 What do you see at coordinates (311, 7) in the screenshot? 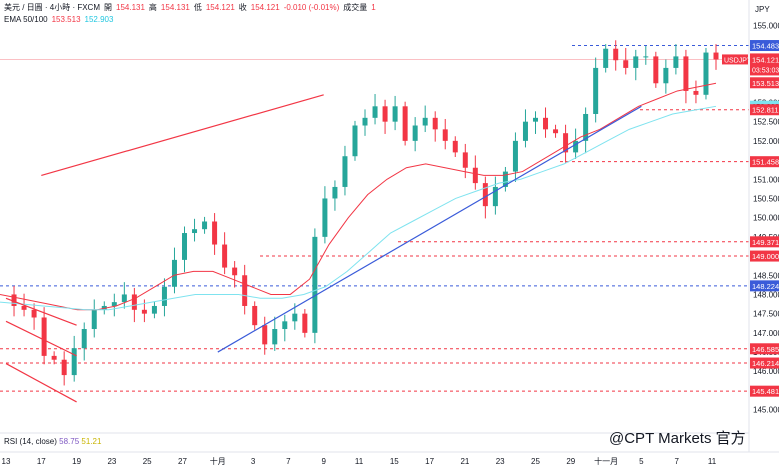
I see `change-value: -0.010 (-0.01%)` at bounding box center [311, 7].